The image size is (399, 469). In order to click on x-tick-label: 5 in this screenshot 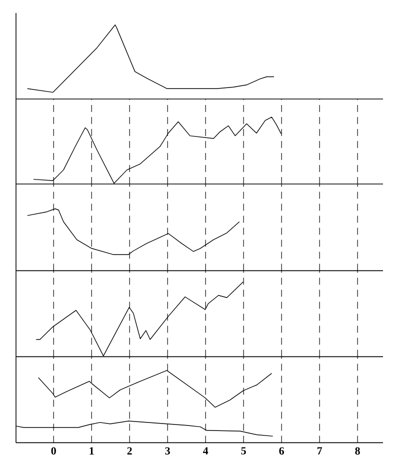, I will do `click(243, 450)`.